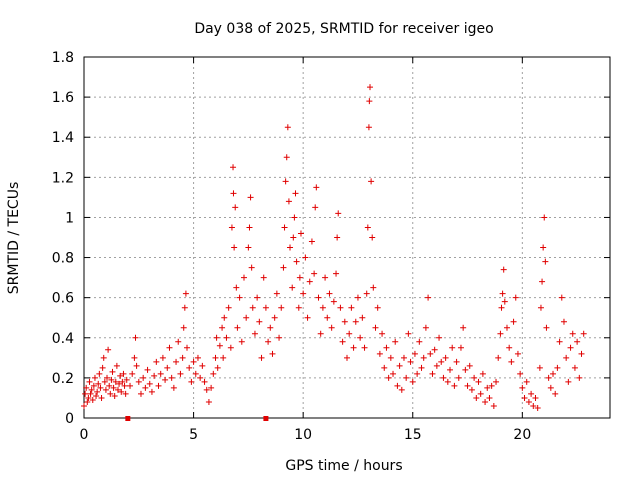  I want to click on y-tick-label: 0.8, so click(63, 259).